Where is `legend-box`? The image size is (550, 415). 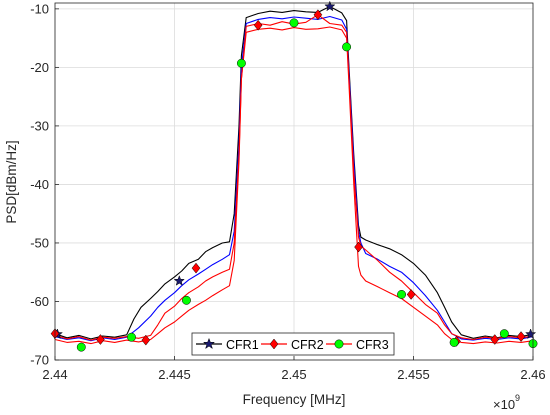
legend-box is located at coordinates (293, 344).